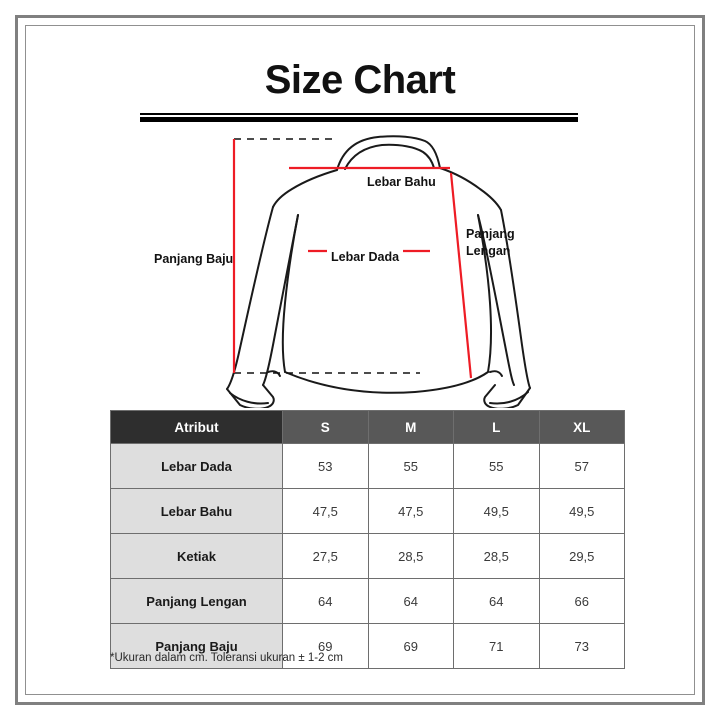  I want to click on row-label-panjang-lengan: Panjang Lengan, so click(196, 601).